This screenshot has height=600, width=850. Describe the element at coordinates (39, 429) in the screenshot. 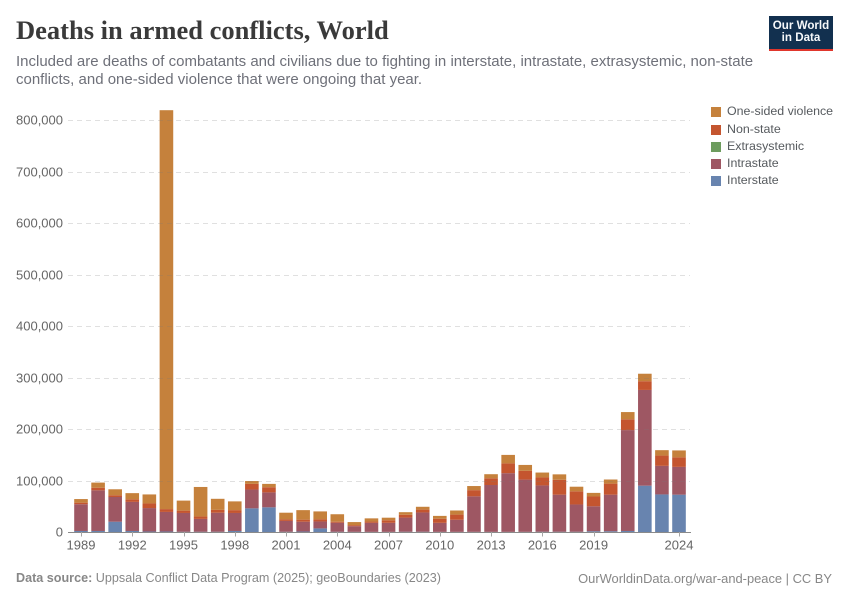

I see `svg-text: 200,000` at that location.